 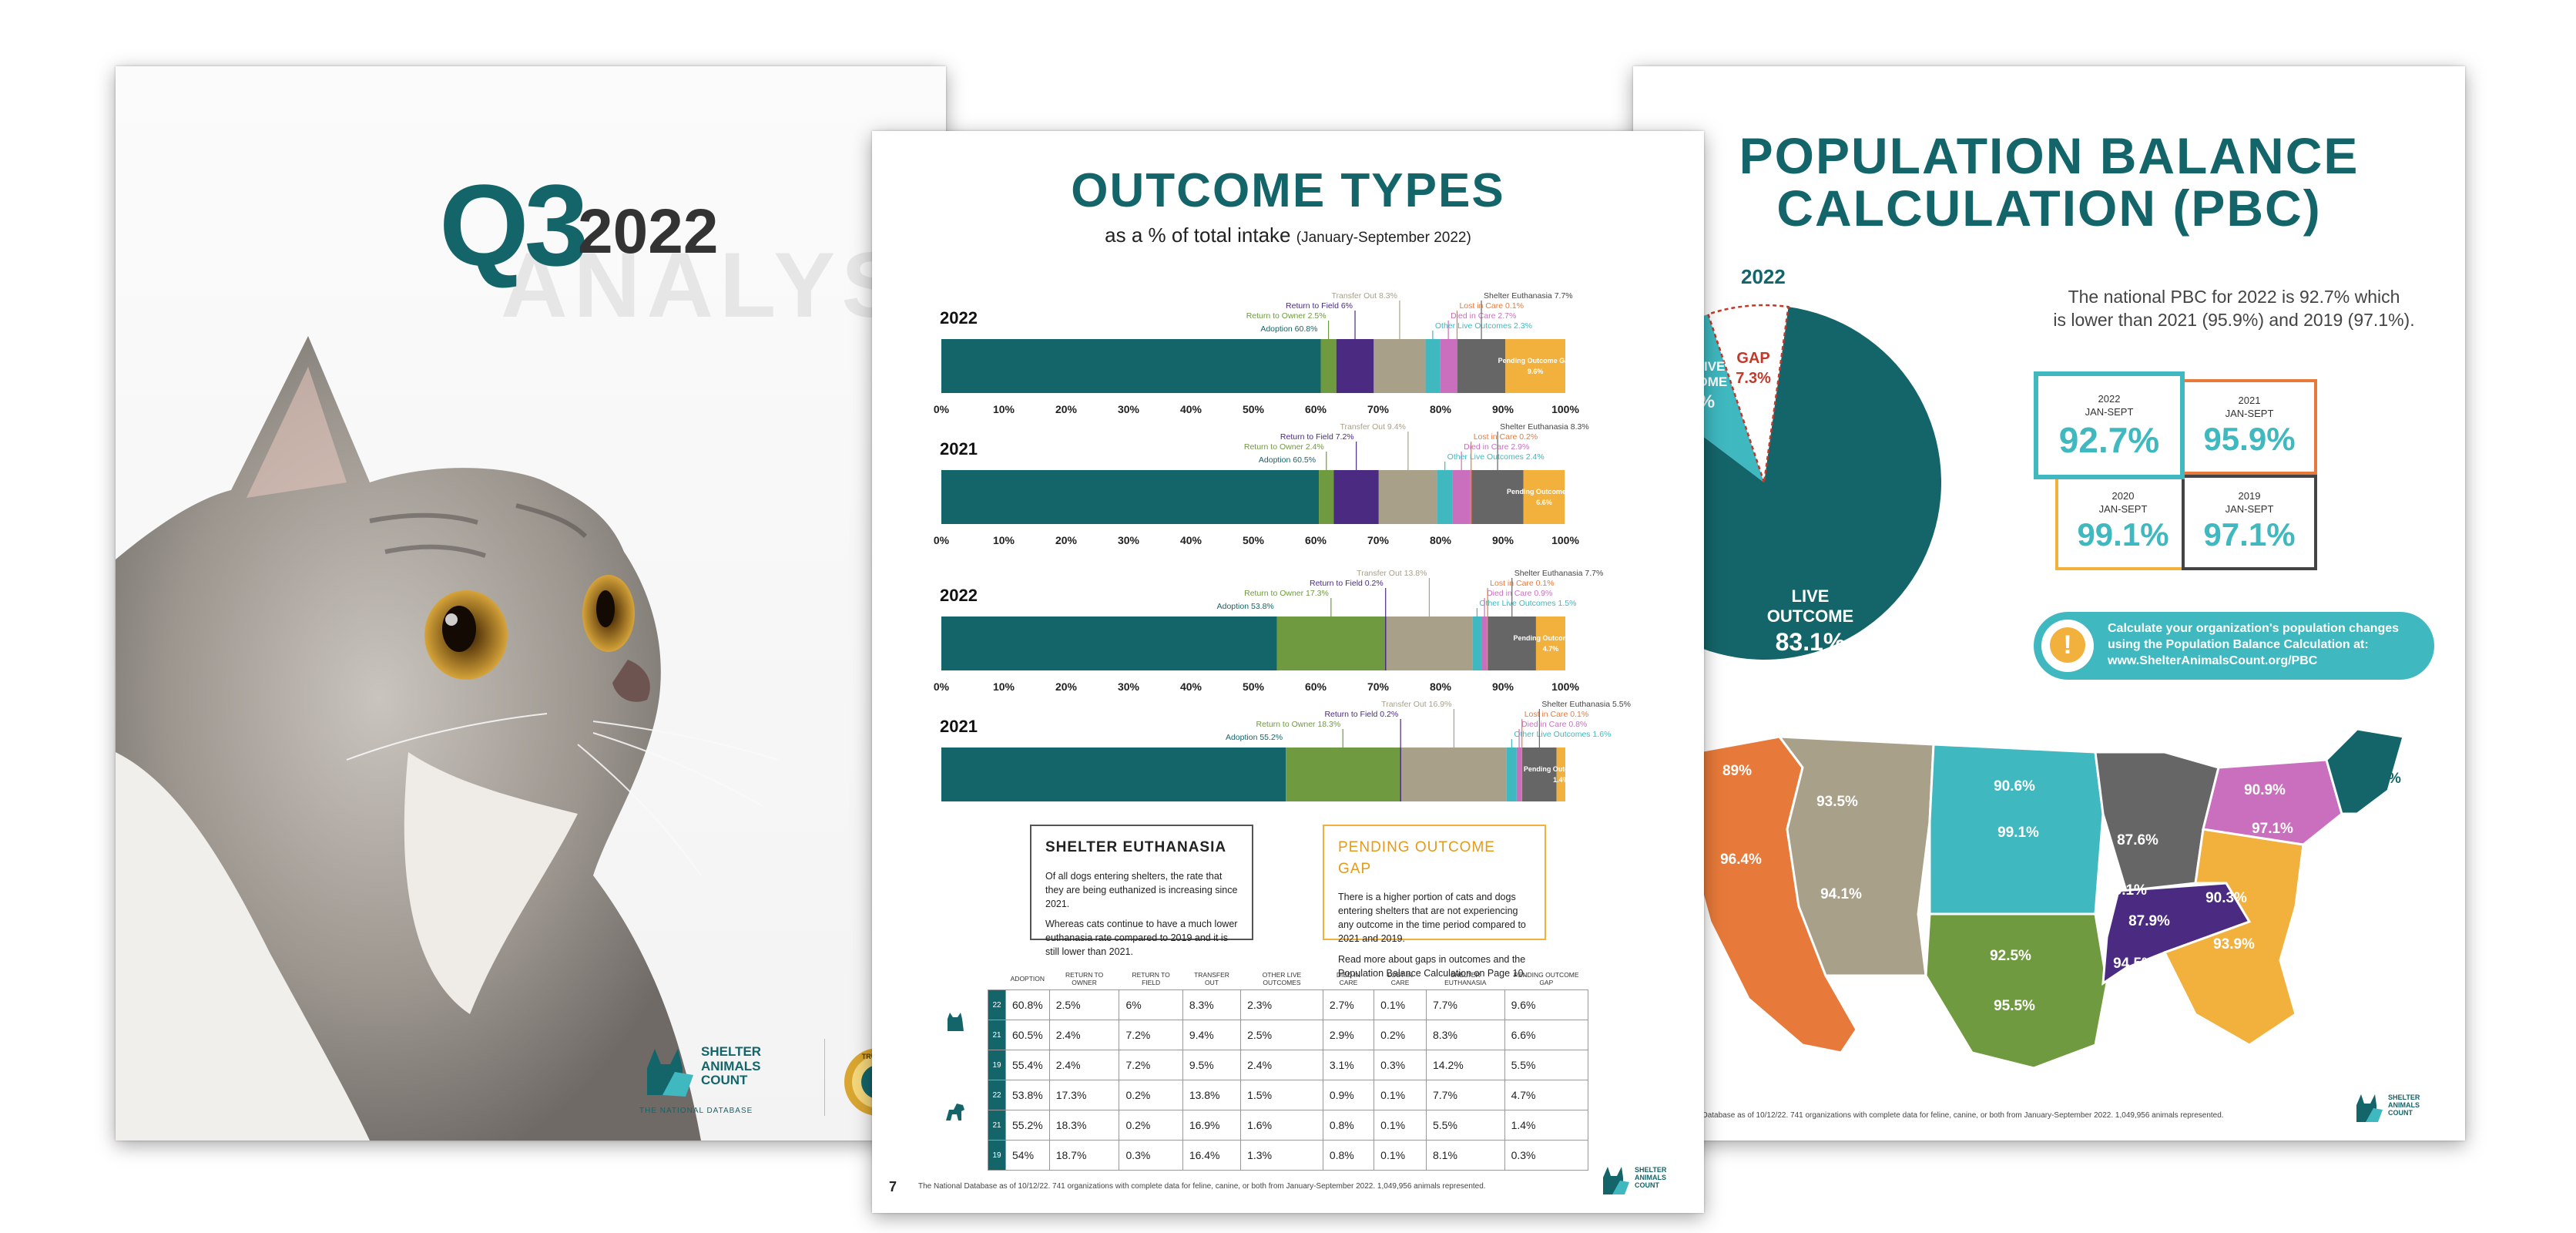 I want to click on bar-segment-label-3-6: Lost in Care 0.1%, so click(x=1556, y=714).